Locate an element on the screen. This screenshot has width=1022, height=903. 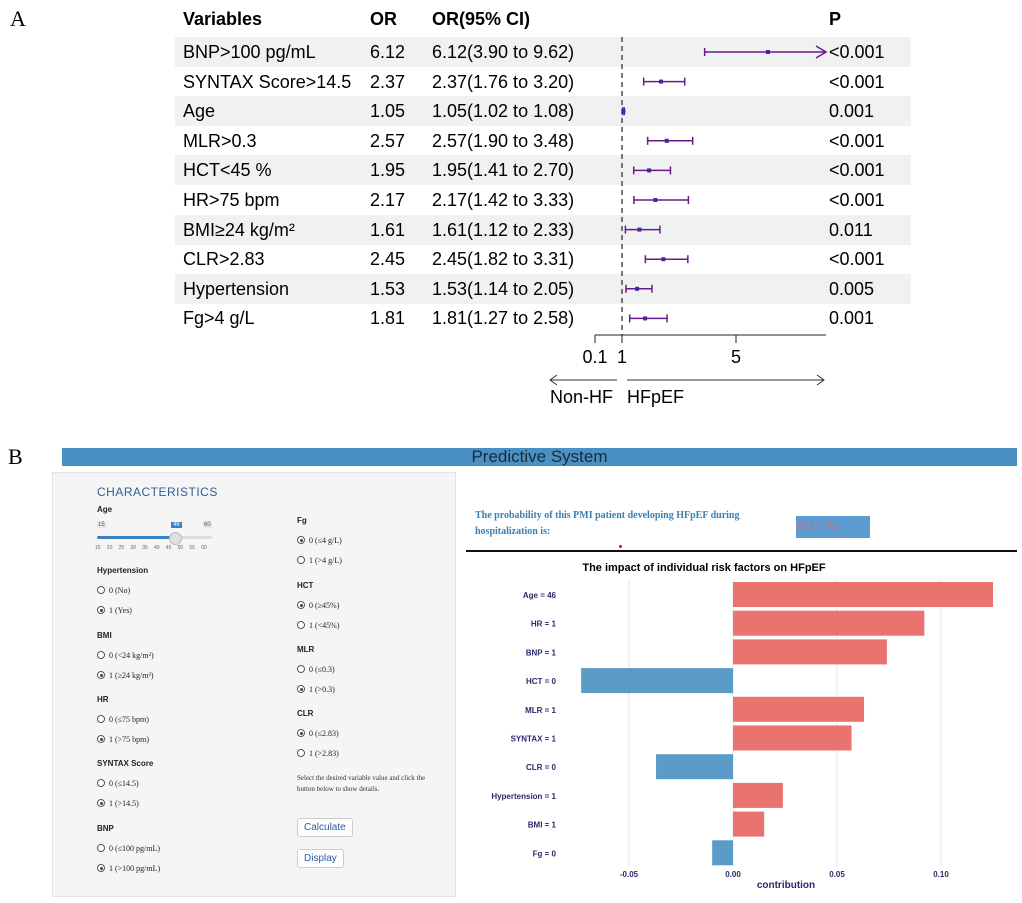
or-value: 2.17 is located at coordinates (388, 200).